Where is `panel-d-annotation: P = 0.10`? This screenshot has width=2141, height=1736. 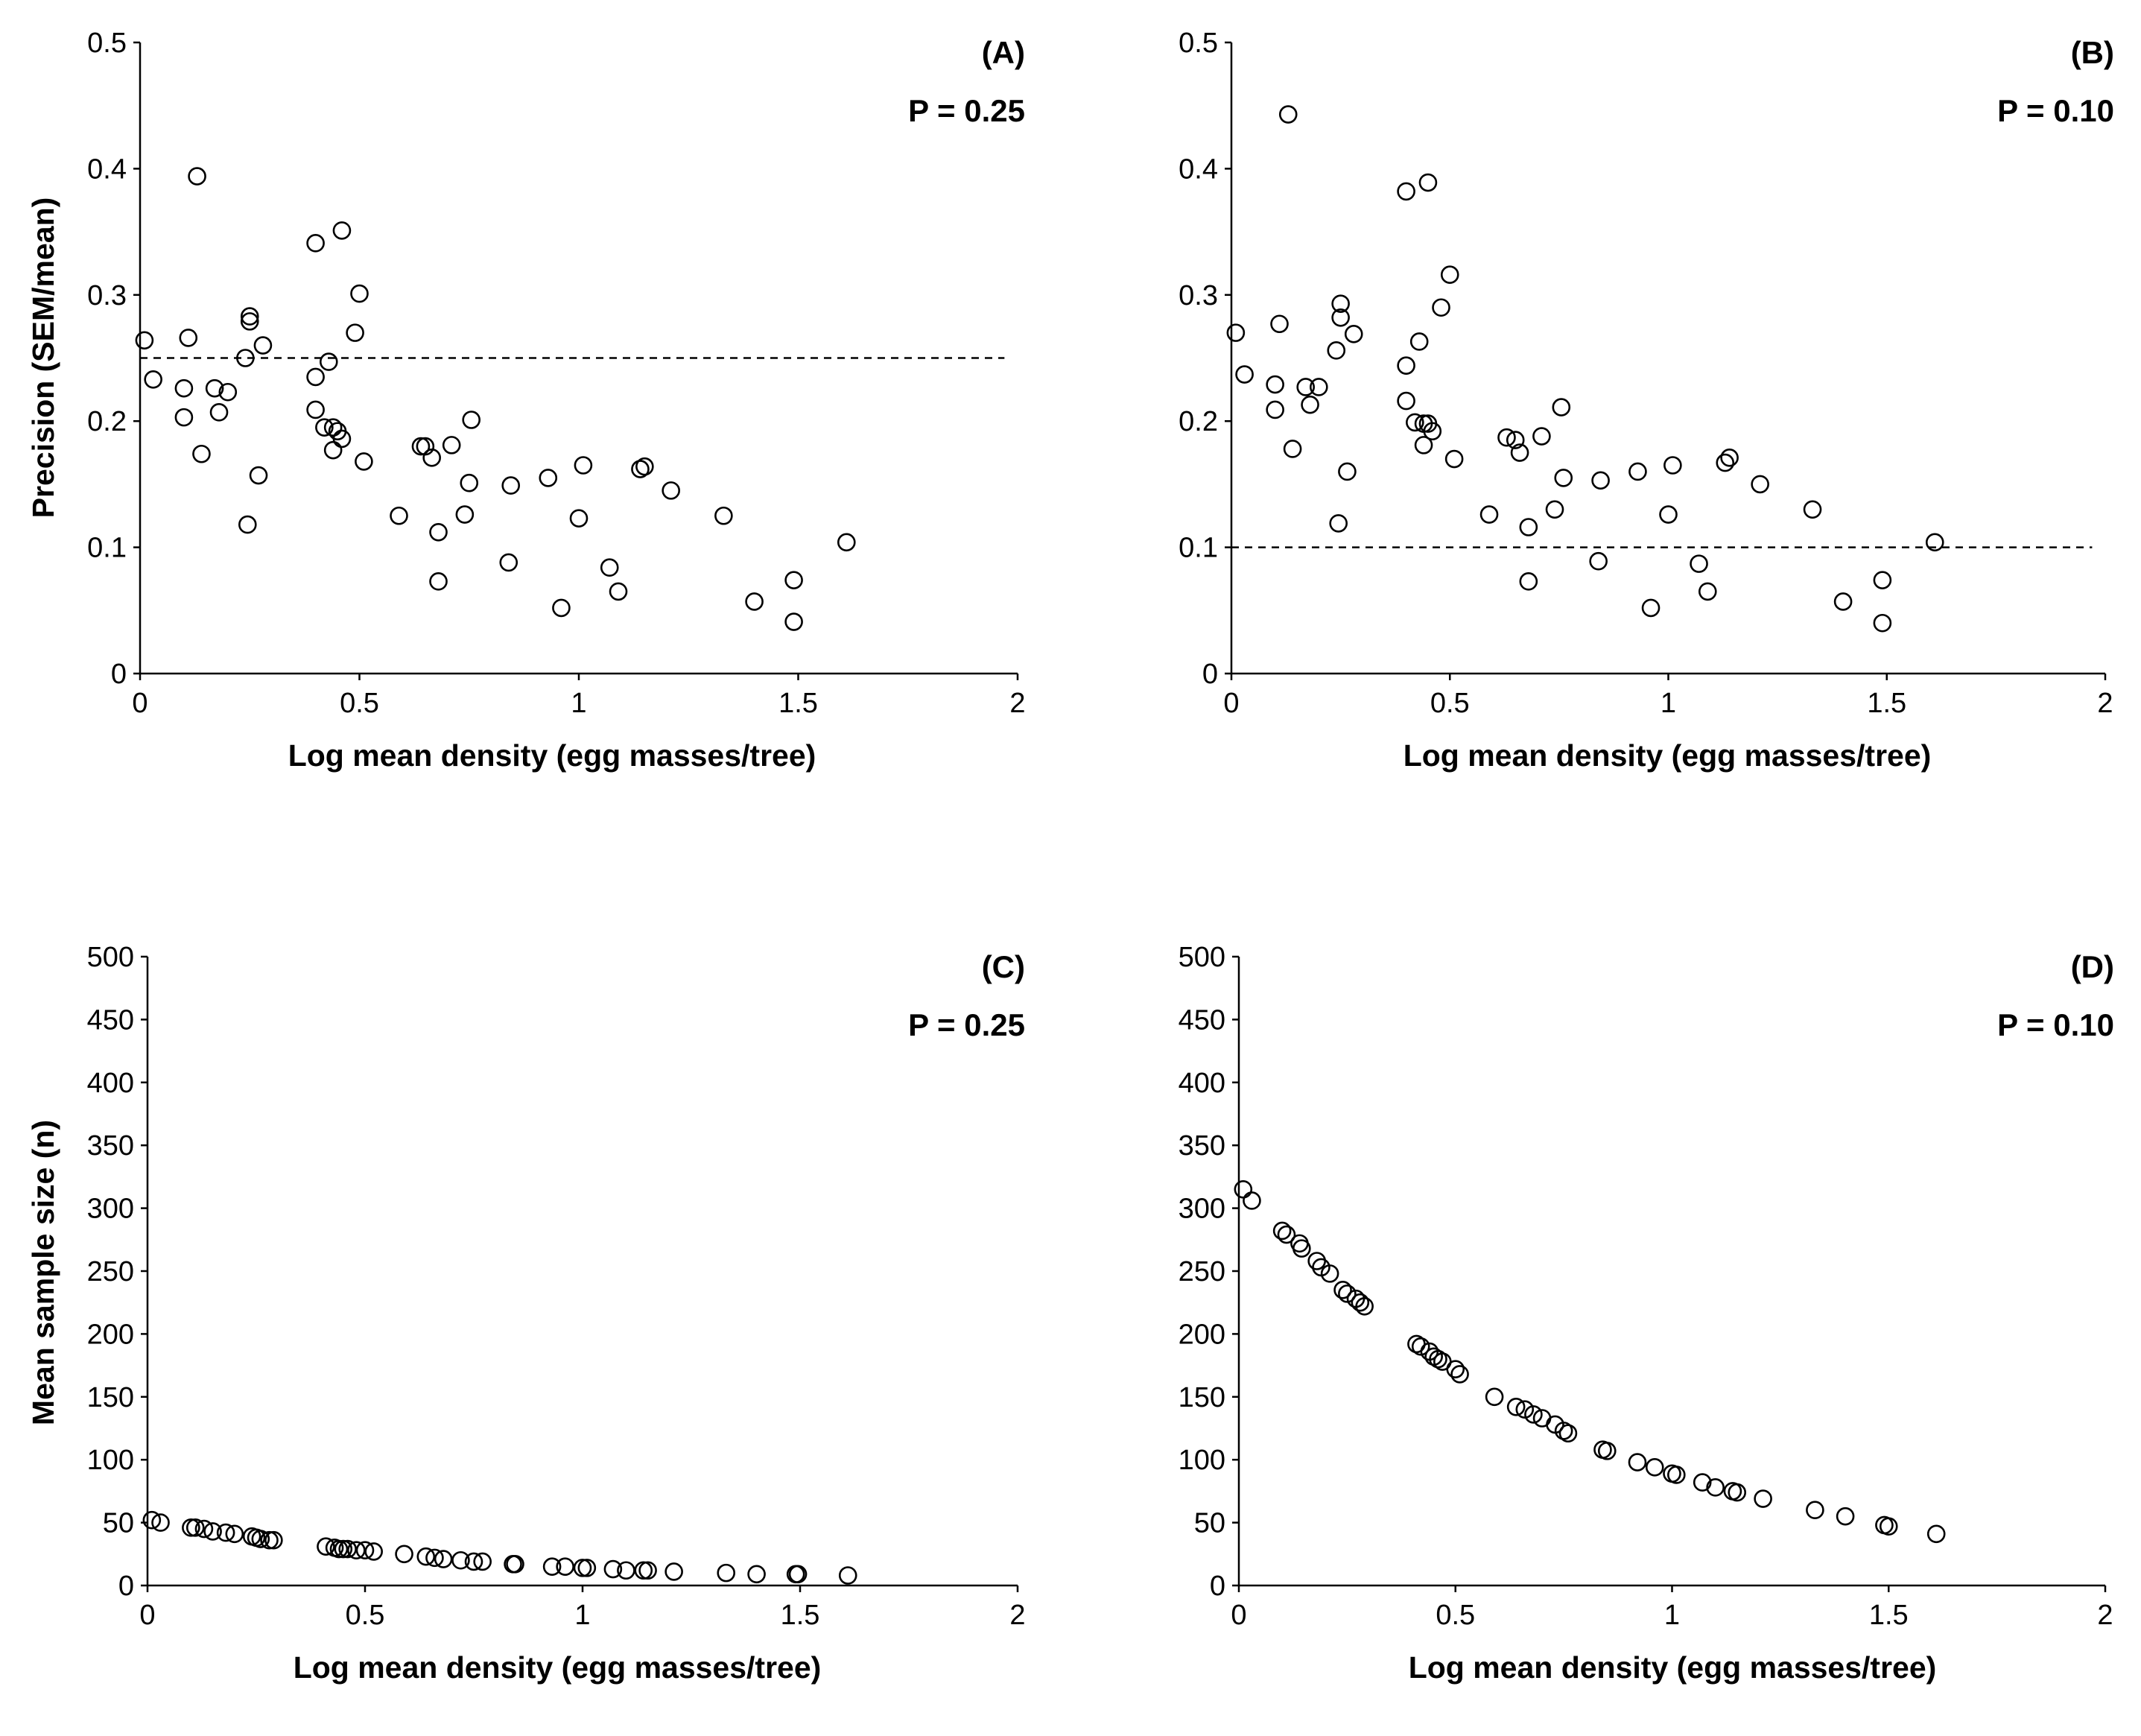
panel-d-annotation: P = 0.10 is located at coordinates (2055, 1024).